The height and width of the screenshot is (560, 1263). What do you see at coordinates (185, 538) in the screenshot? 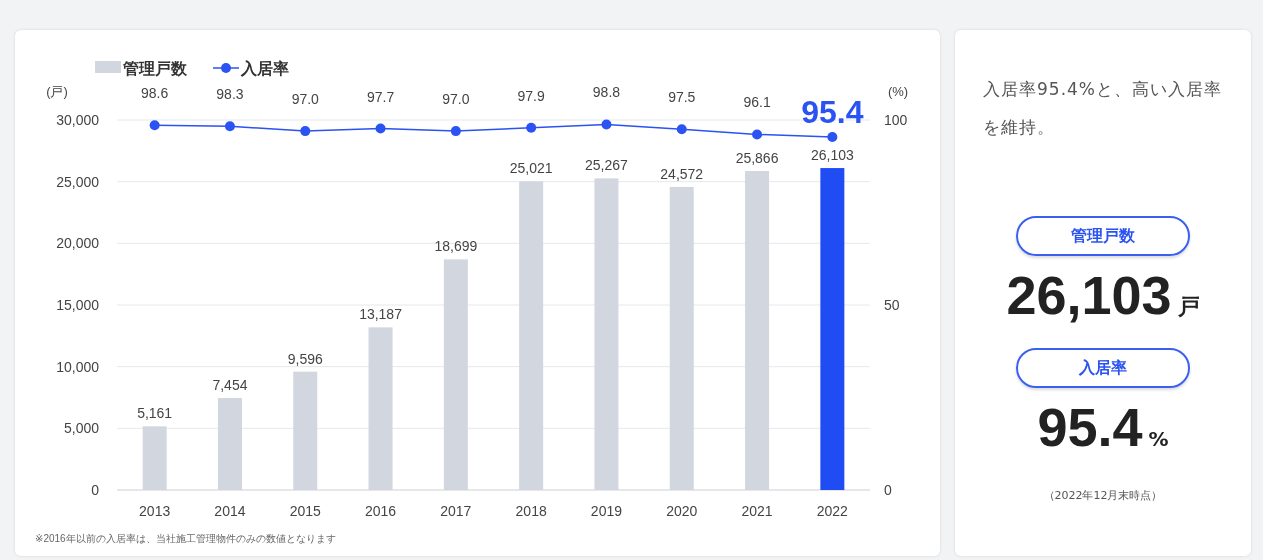
I see `text: ※2016年以前の入居率は、当社施工管理物件のみの数値となります` at bounding box center [185, 538].